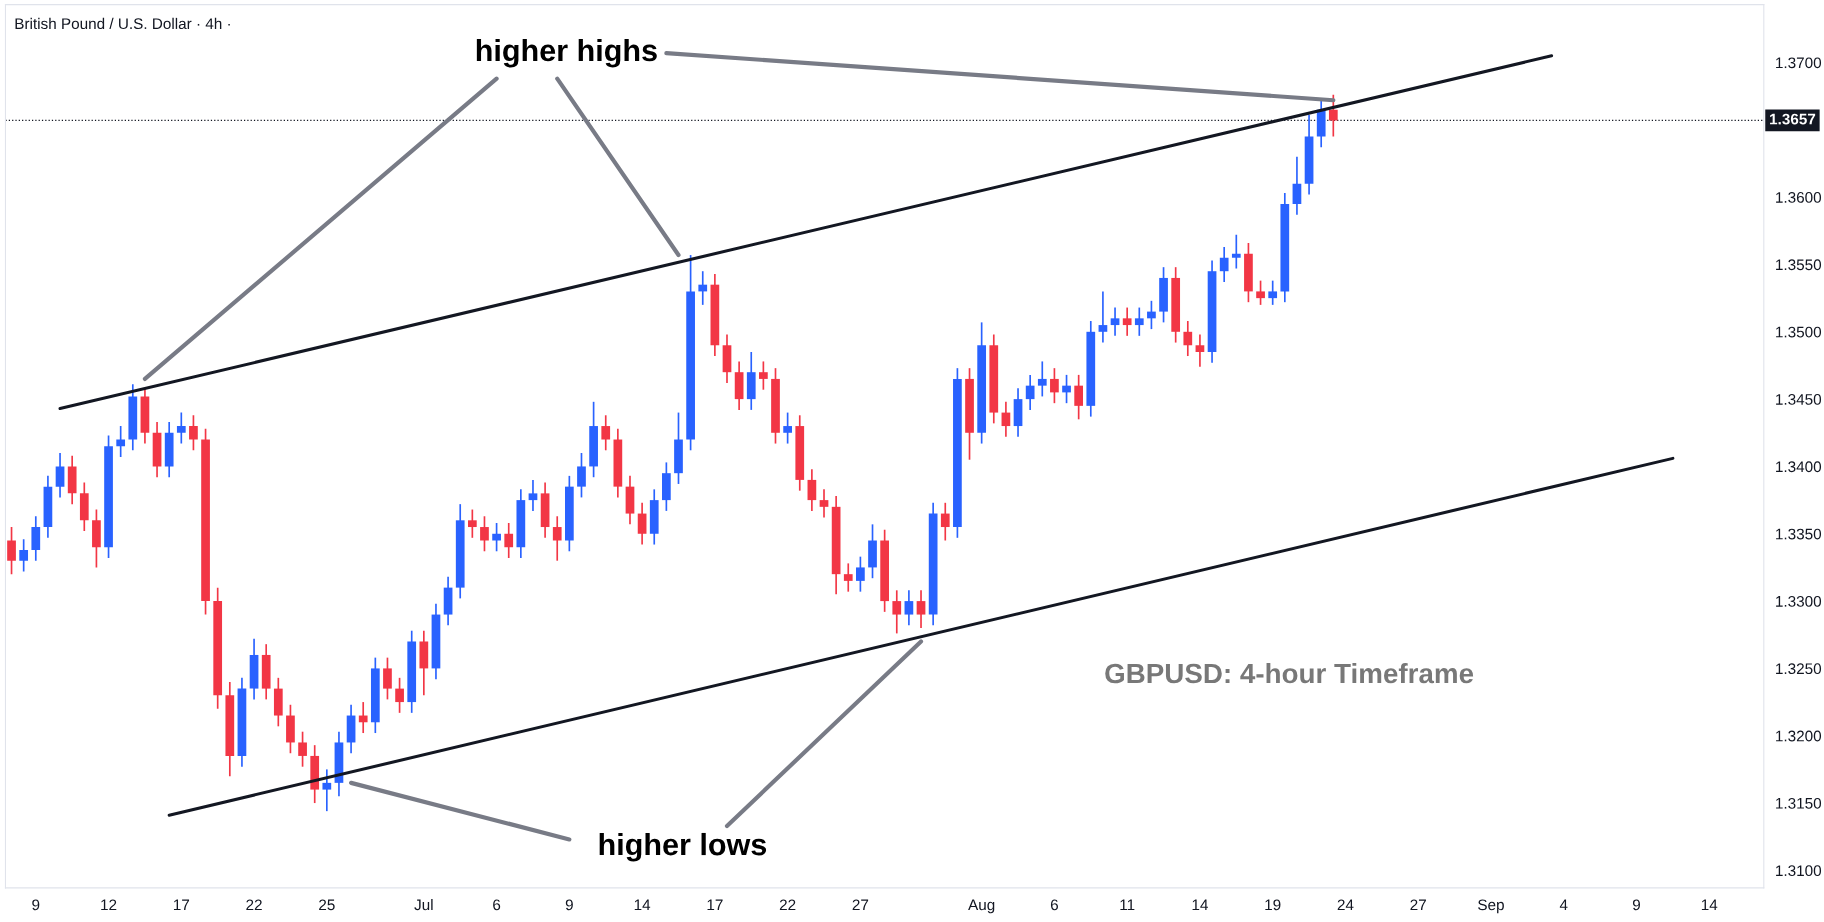 Image resolution: width=1824 pixels, height=922 pixels. I want to click on text: British Pound / U.S. Dollar · 4h ·, so click(122, 23).